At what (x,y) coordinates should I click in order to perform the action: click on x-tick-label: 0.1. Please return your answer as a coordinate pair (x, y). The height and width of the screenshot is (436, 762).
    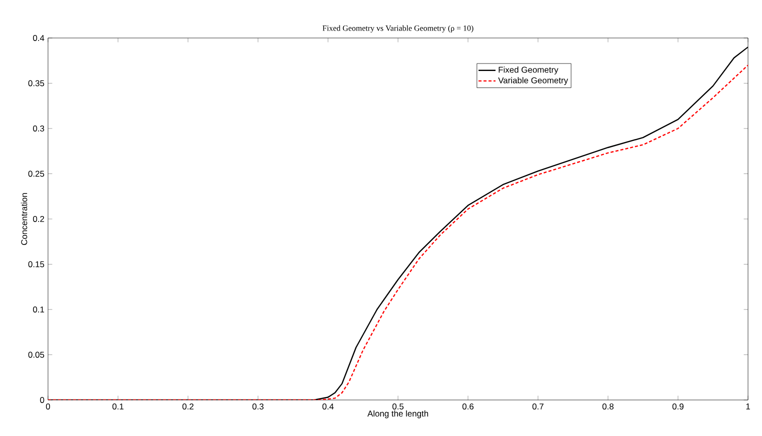
    Looking at the image, I should click on (118, 407).